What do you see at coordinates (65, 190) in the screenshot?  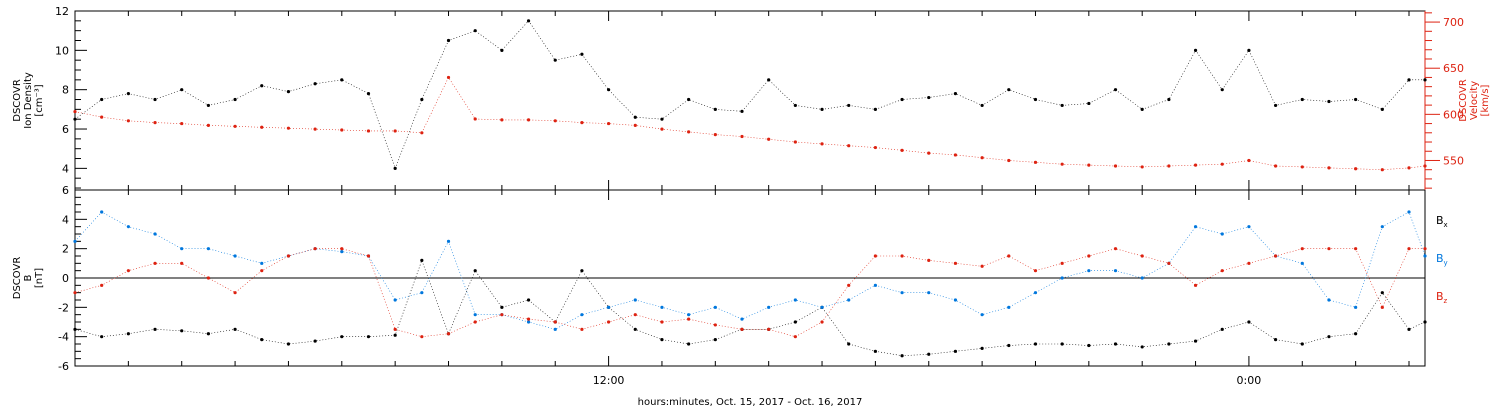 I see `y-tick-label: 6` at bounding box center [65, 190].